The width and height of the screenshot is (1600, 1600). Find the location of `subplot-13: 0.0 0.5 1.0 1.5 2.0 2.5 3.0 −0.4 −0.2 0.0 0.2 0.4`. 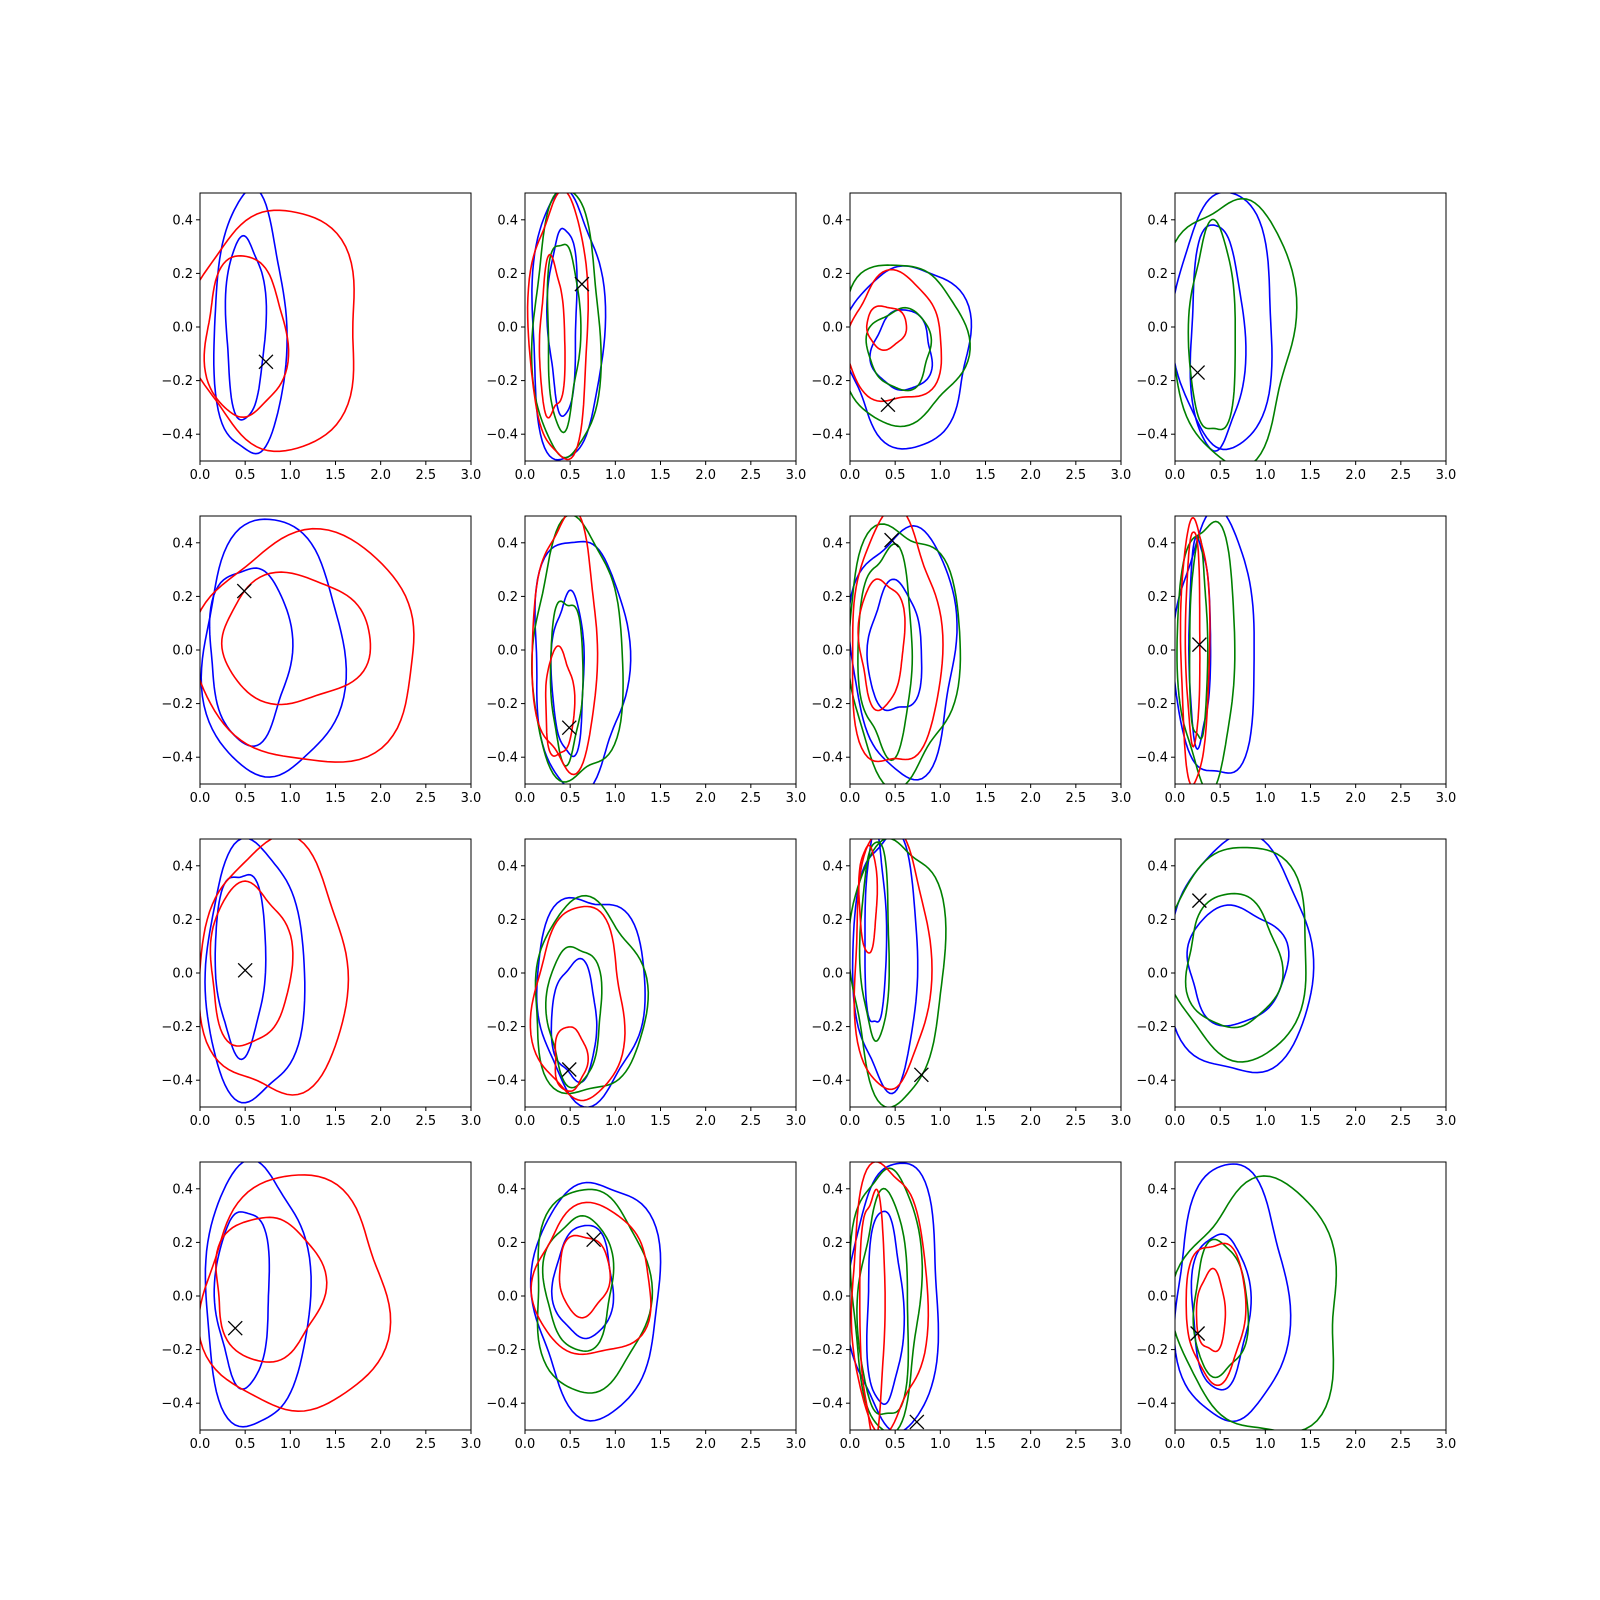

subplot-13: 0.0 0.5 1.0 1.5 2.0 2.5 3.0 −0.4 −0.2 0.0 0.2 0.4 is located at coordinates (321, 1306).